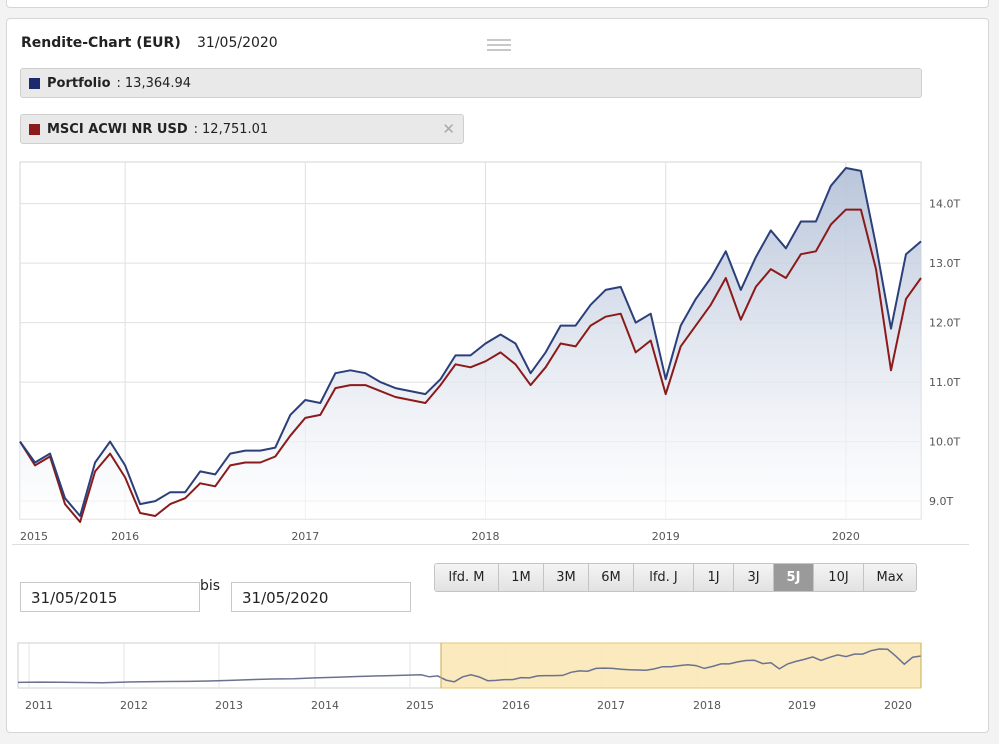 The width and height of the screenshot is (999, 744). Describe the element at coordinates (210, 586) in the screenshot. I see `bis-label: bis` at that location.